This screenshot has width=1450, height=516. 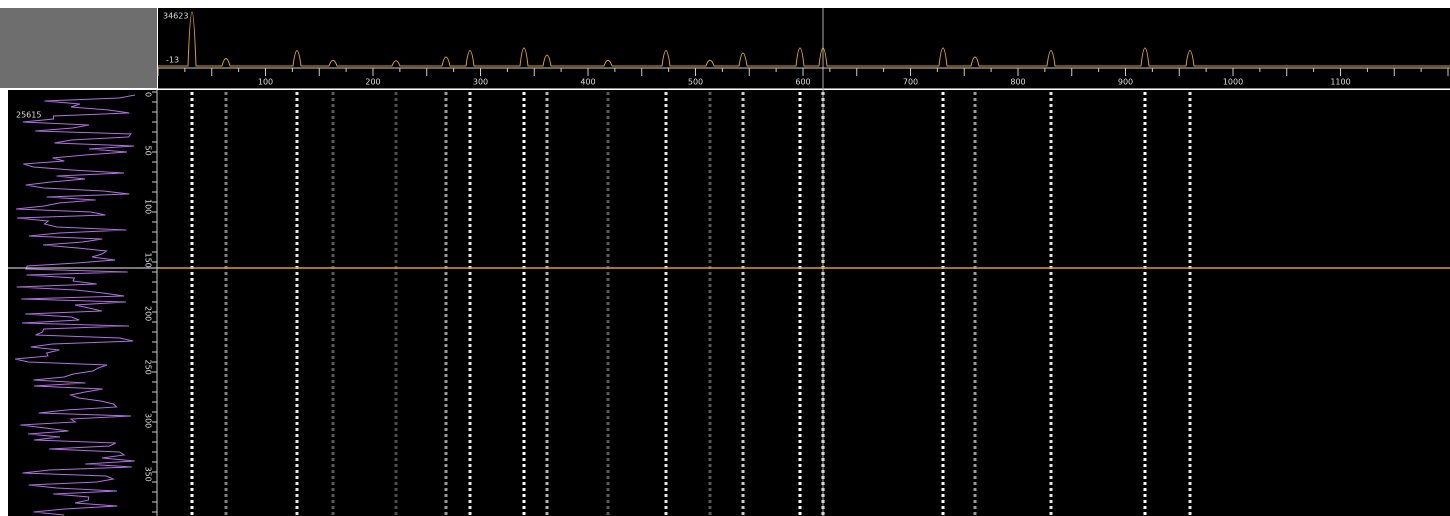 What do you see at coordinates (372, 82) in the screenshot?
I see `x-tick-label: 200` at bounding box center [372, 82].